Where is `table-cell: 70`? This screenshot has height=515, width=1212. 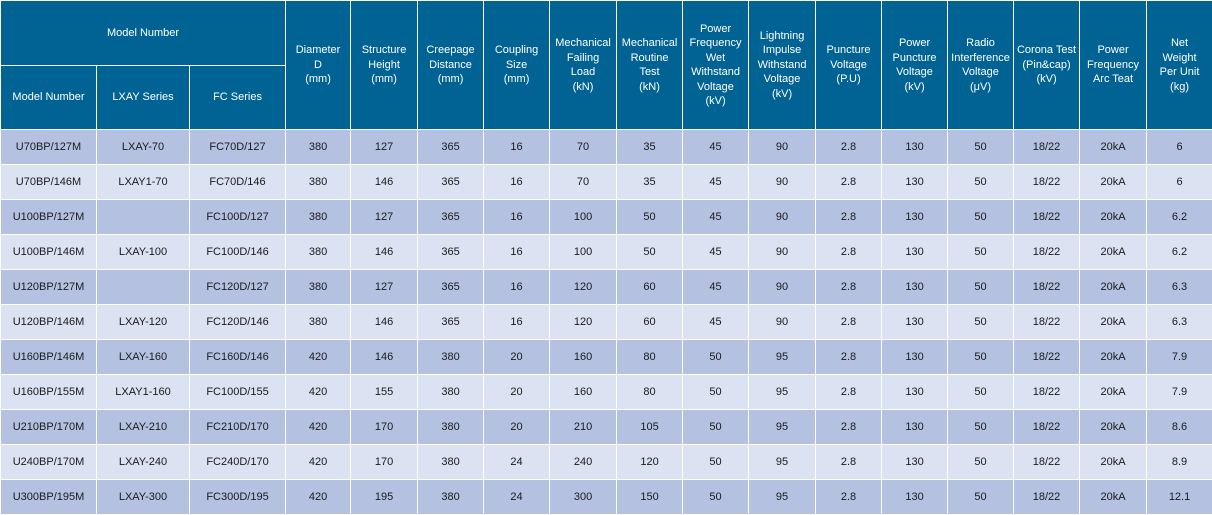
table-cell: 70 is located at coordinates (583, 147).